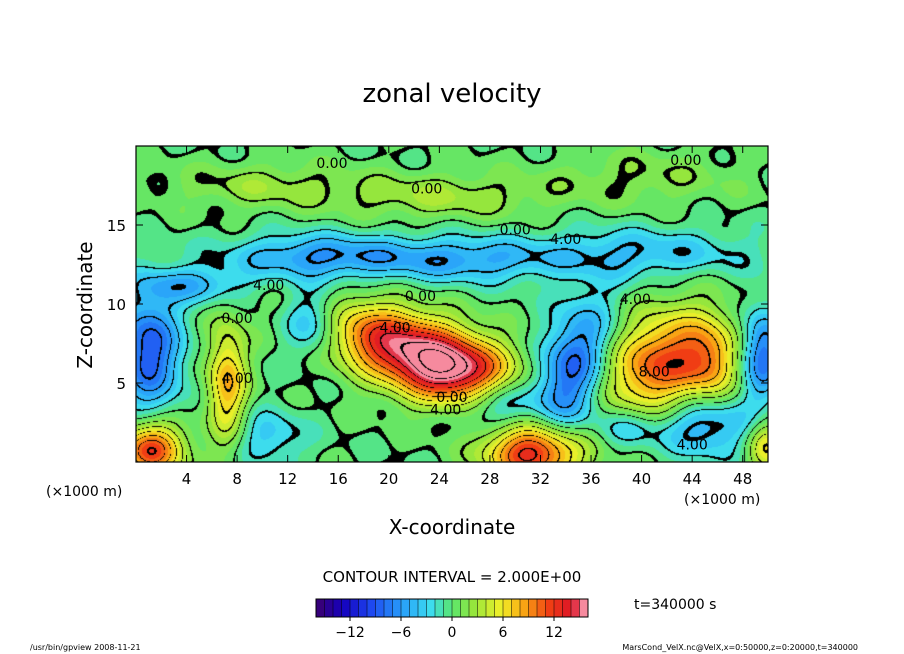 The height and width of the screenshot is (654, 904). Describe the element at coordinates (554, 633) in the screenshot. I see `colorbar-tick-label: 12` at that location.